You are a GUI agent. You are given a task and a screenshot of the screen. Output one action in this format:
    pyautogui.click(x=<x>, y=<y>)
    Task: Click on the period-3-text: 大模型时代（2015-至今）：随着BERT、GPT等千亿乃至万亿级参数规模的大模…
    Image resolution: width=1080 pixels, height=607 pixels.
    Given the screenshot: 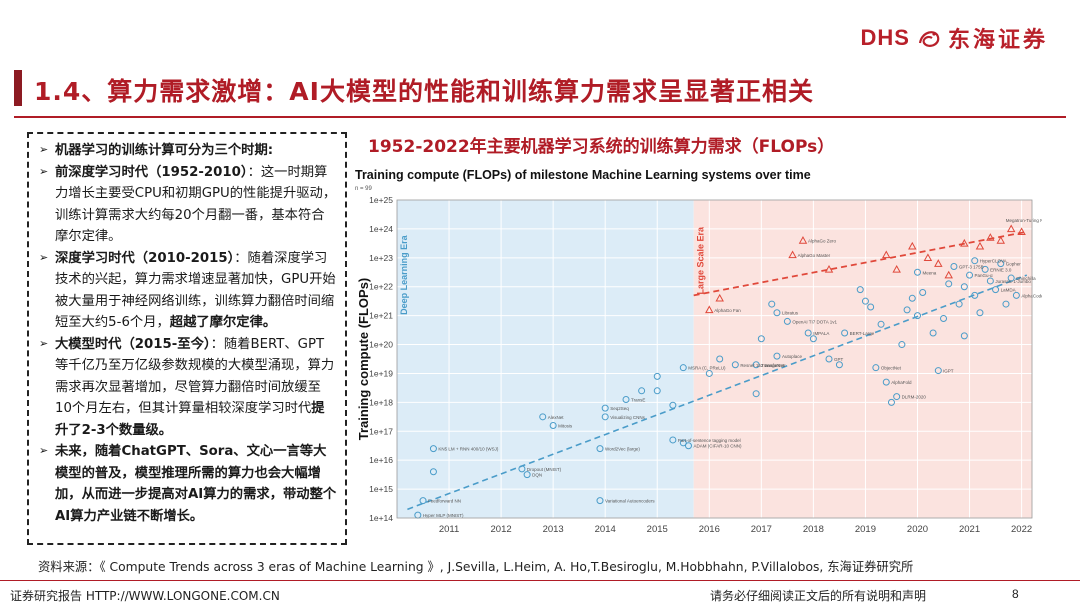 What is the action you would take?
    pyautogui.click(x=196, y=388)
    